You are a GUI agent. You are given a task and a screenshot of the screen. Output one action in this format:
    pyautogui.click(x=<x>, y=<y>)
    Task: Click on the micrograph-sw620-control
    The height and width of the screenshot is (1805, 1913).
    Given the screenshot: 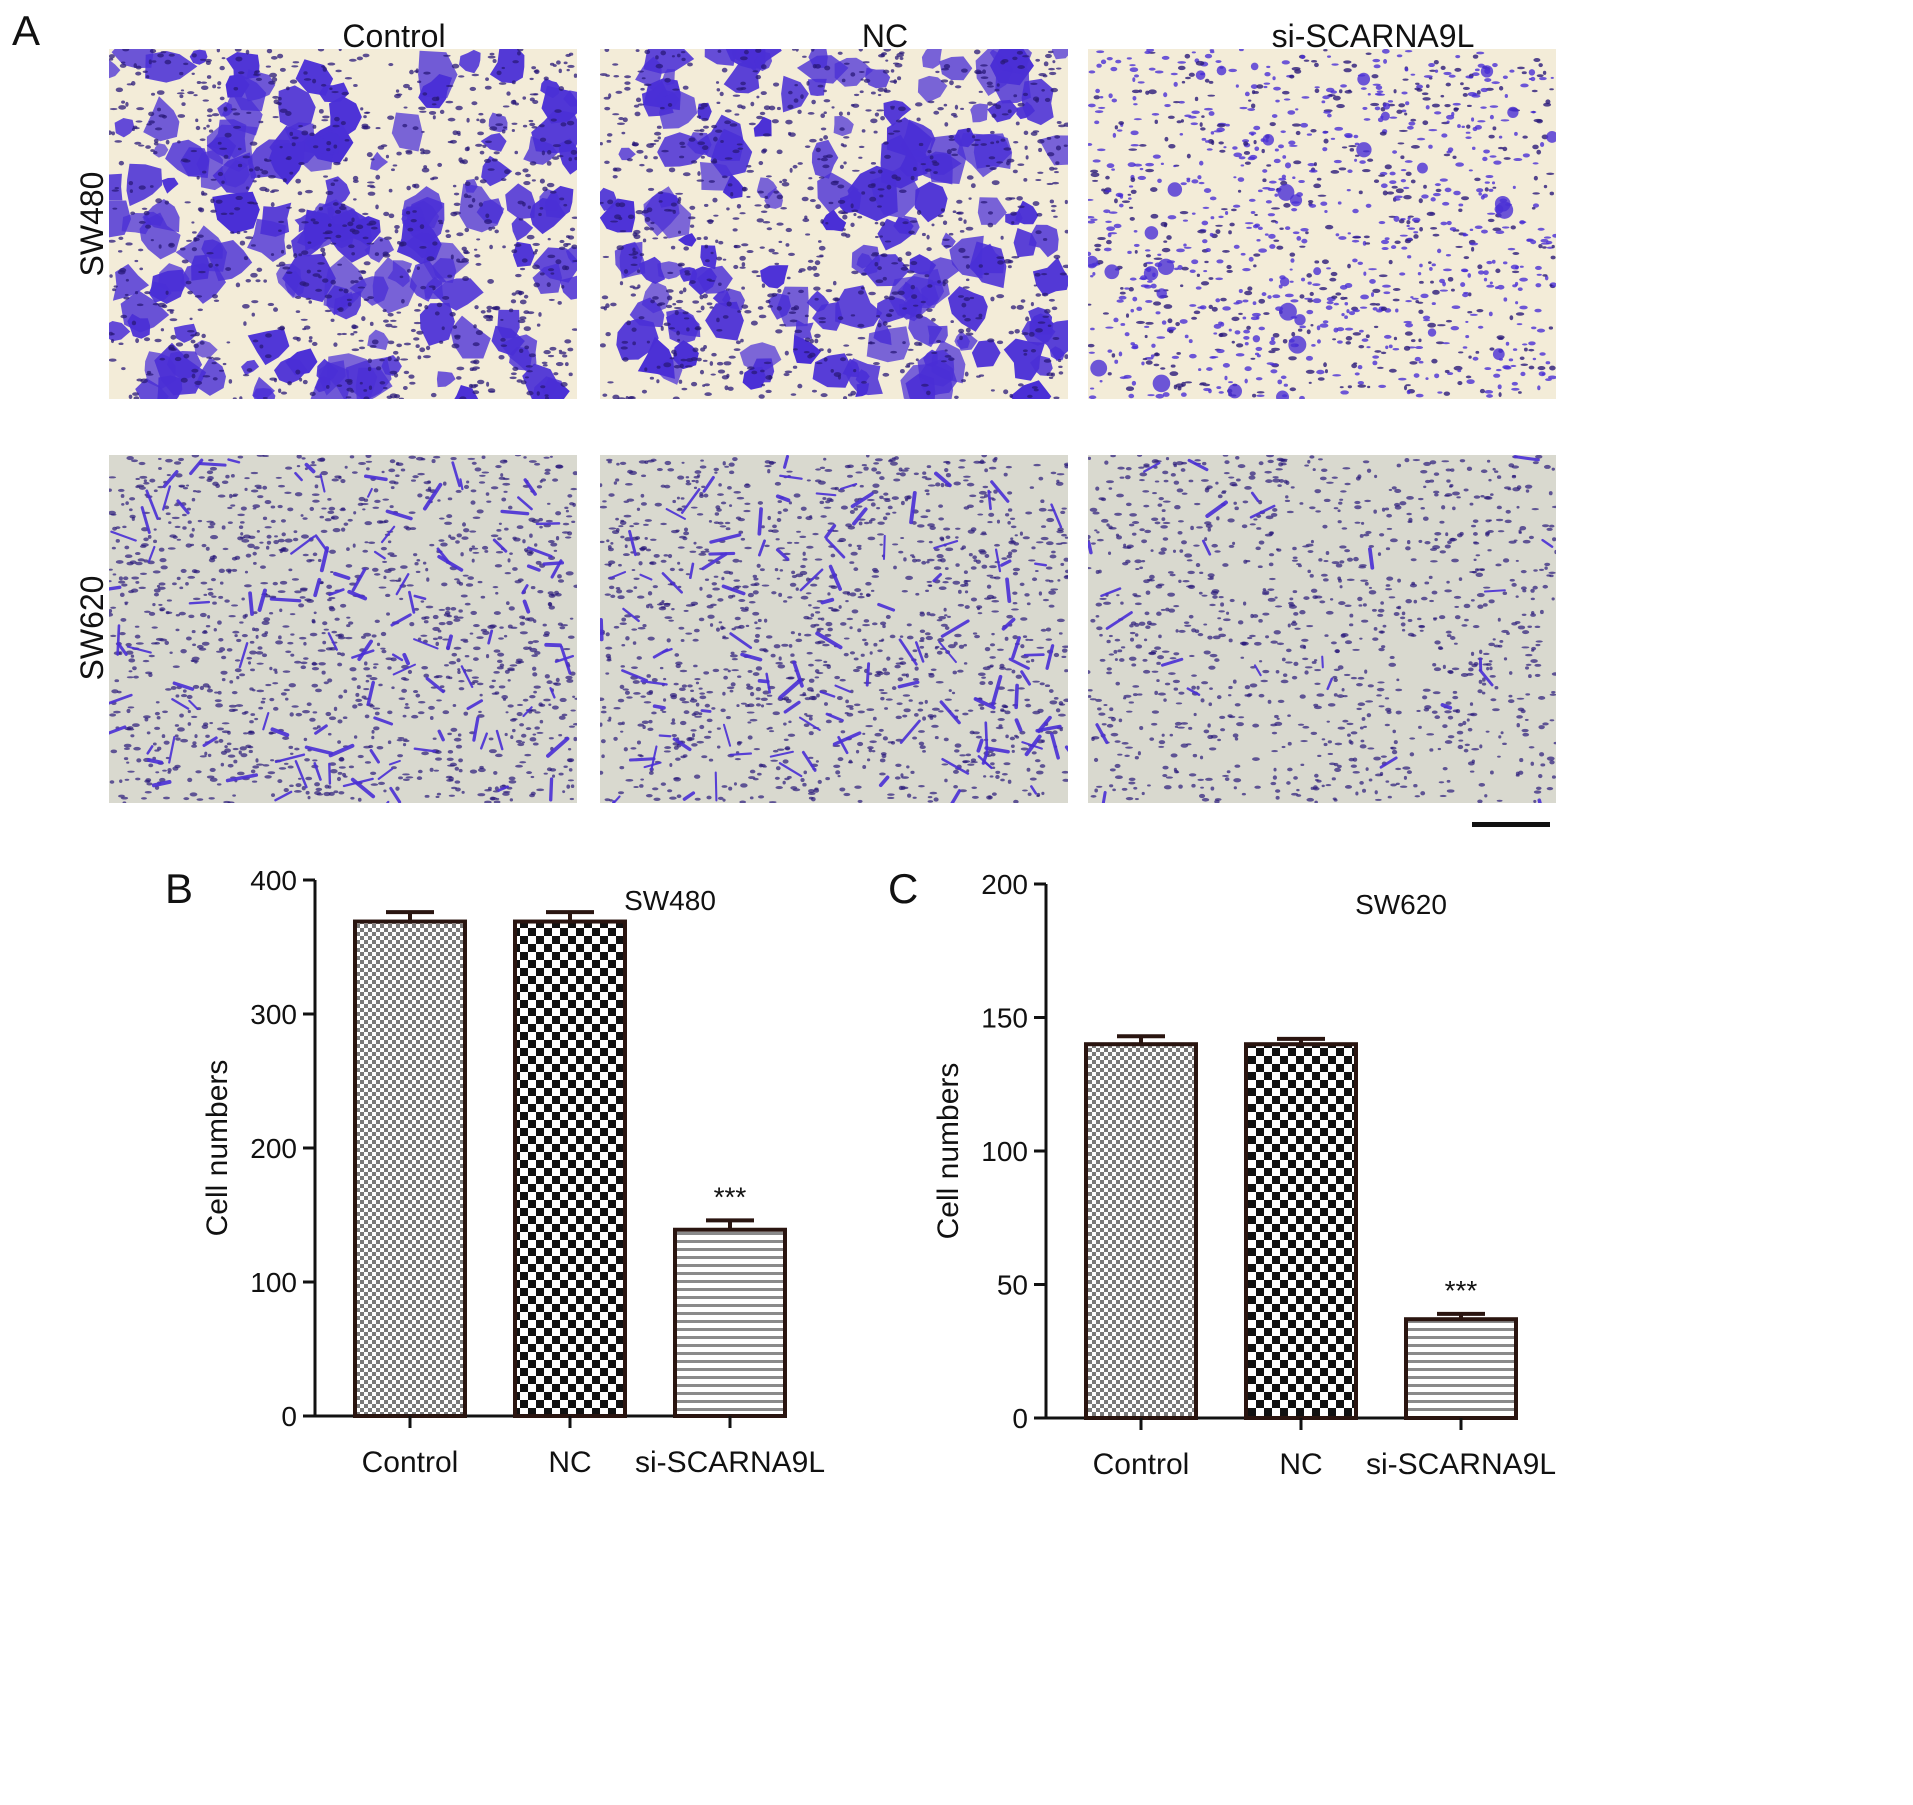 What is the action you would take?
    pyautogui.click(x=343, y=629)
    